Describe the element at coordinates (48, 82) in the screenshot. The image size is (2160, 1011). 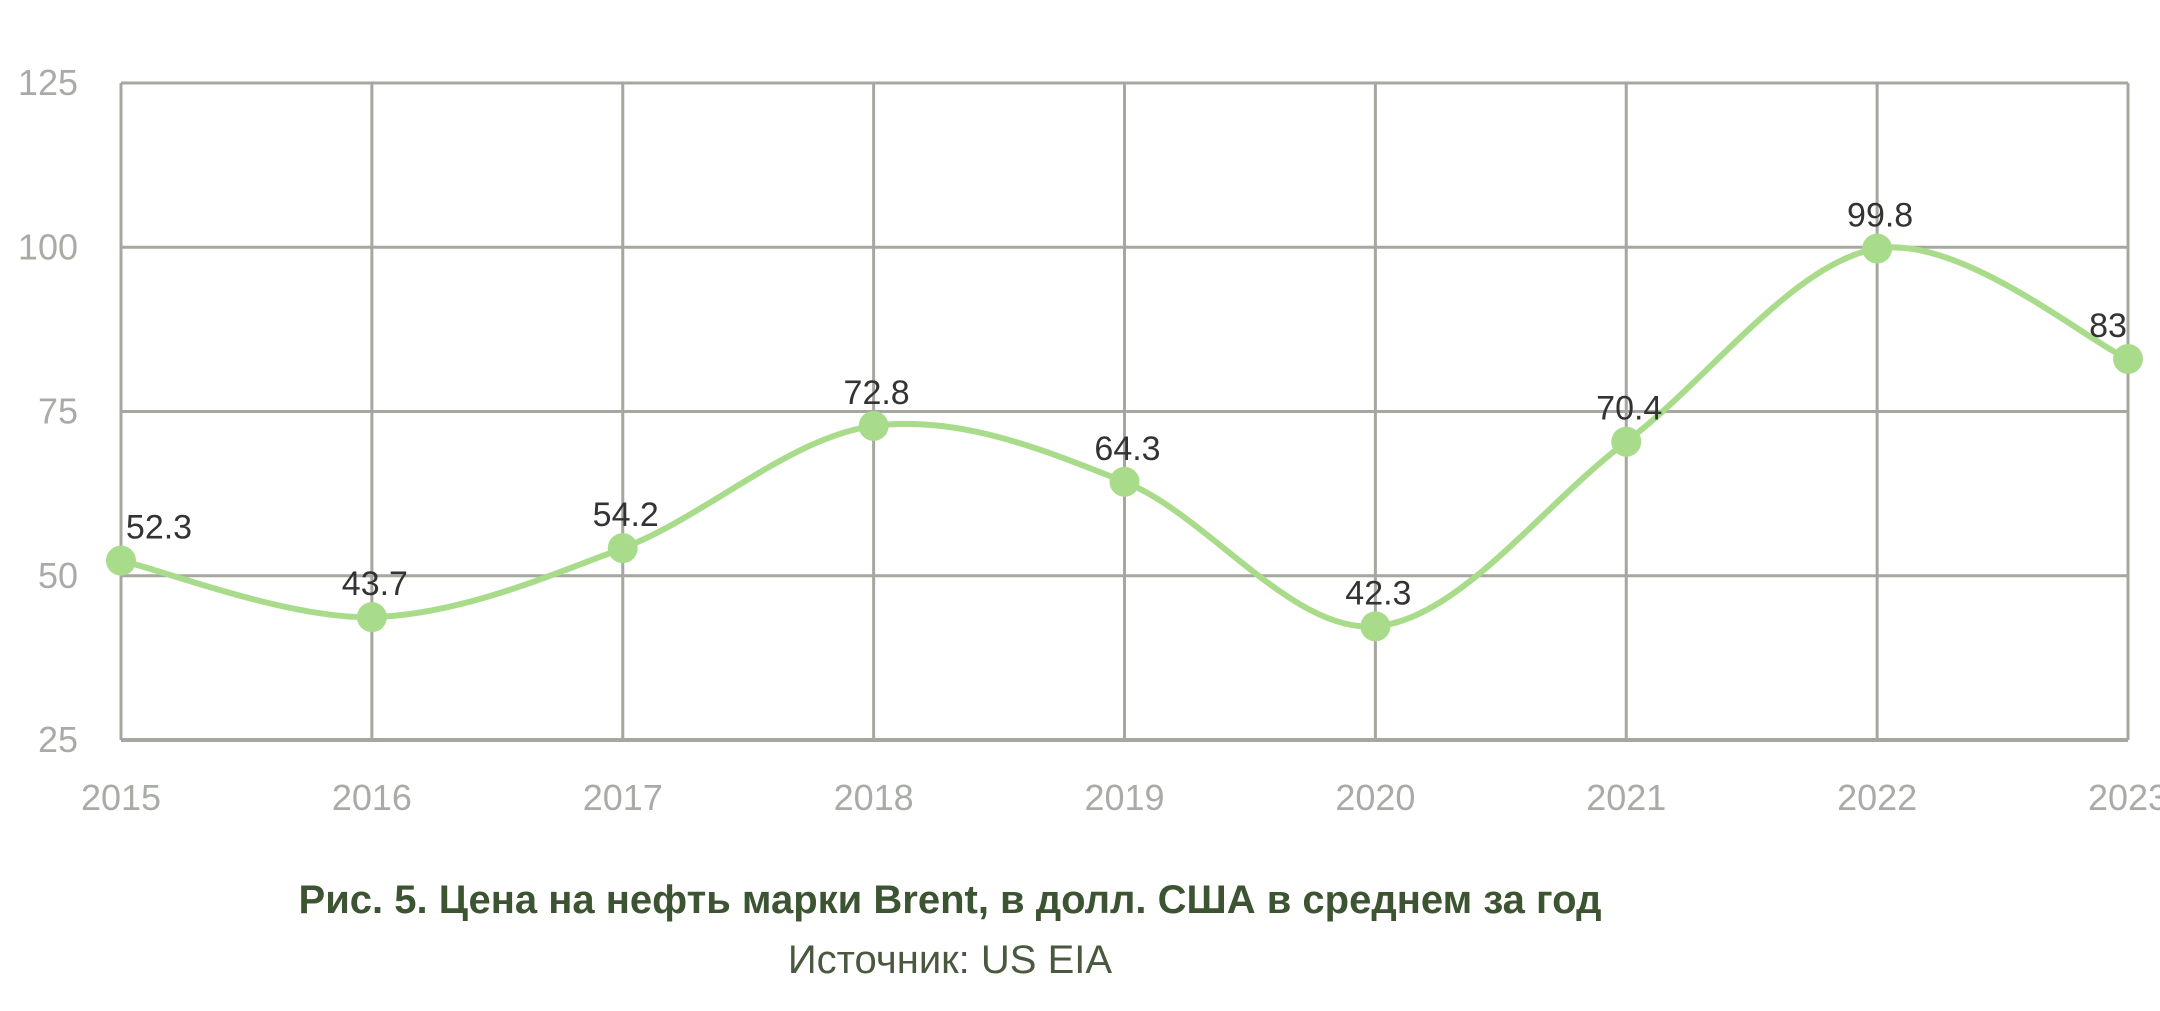
I see `y-tick-label: 125` at that location.